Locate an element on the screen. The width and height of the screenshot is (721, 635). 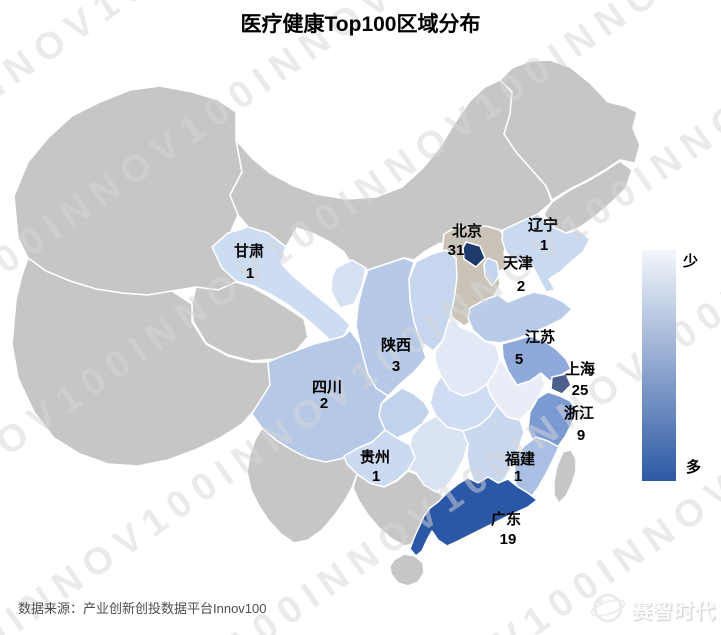
province-hainan is located at coordinates (407, 570).